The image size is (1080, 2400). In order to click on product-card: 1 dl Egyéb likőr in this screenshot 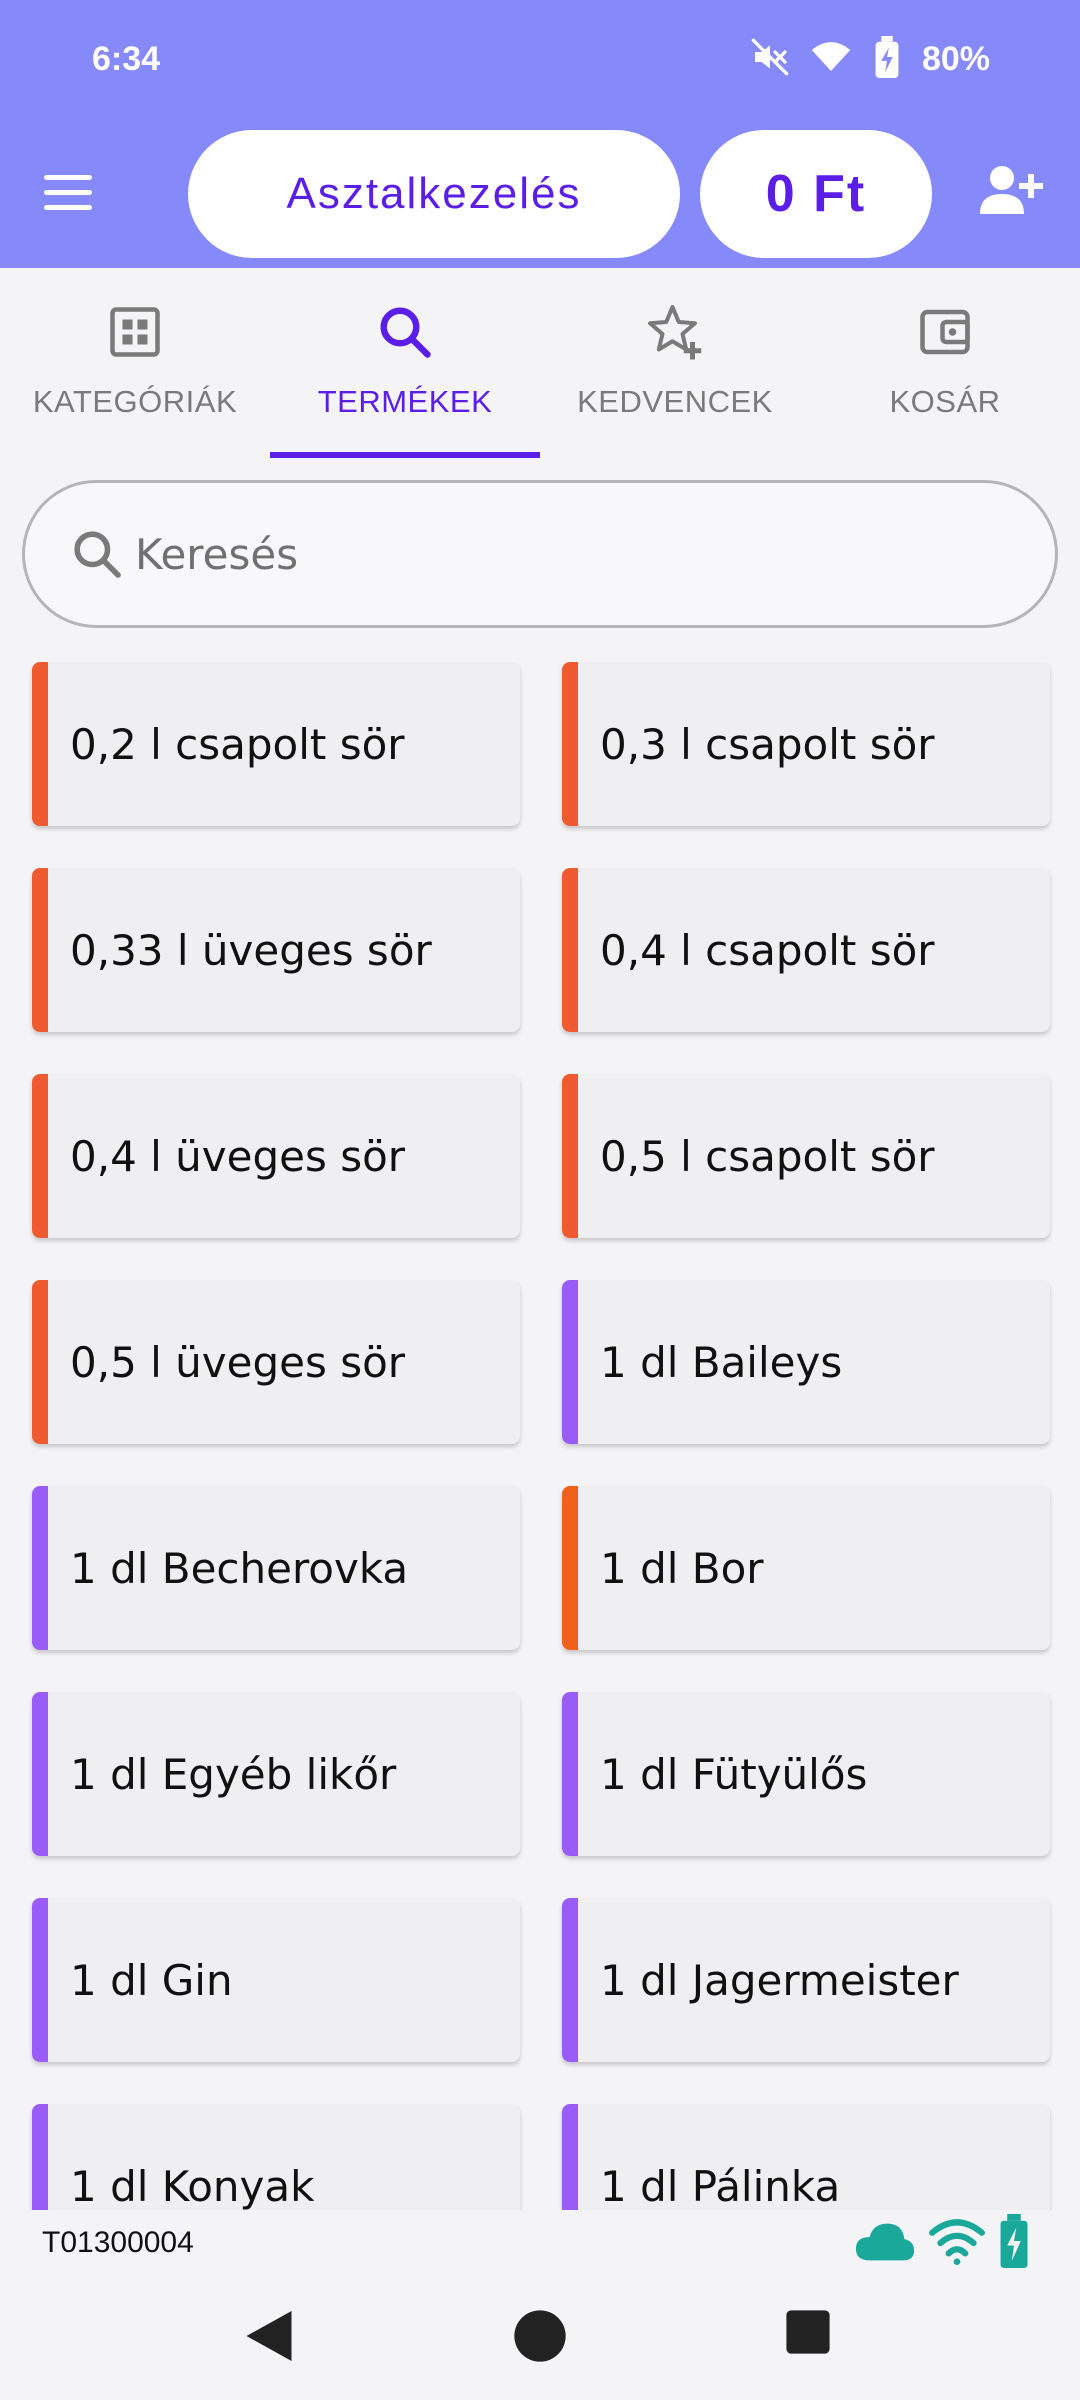, I will do `click(276, 1774)`.